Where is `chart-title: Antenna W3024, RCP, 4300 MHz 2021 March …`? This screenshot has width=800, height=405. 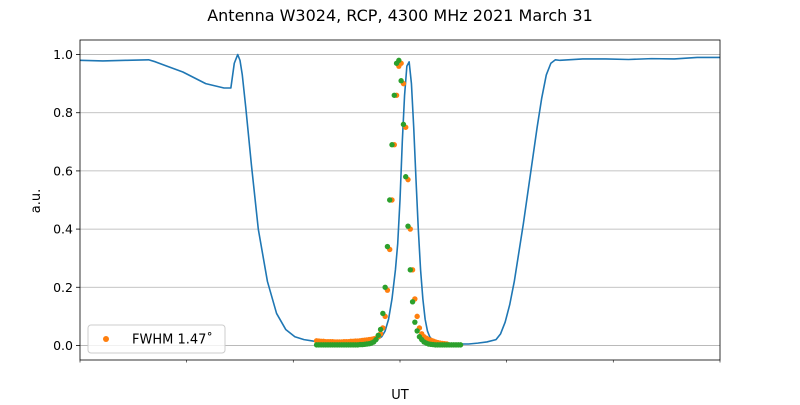
chart-title: Antenna W3024, RCP, 4300 MHz 2021 March … is located at coordinates (400, 15).